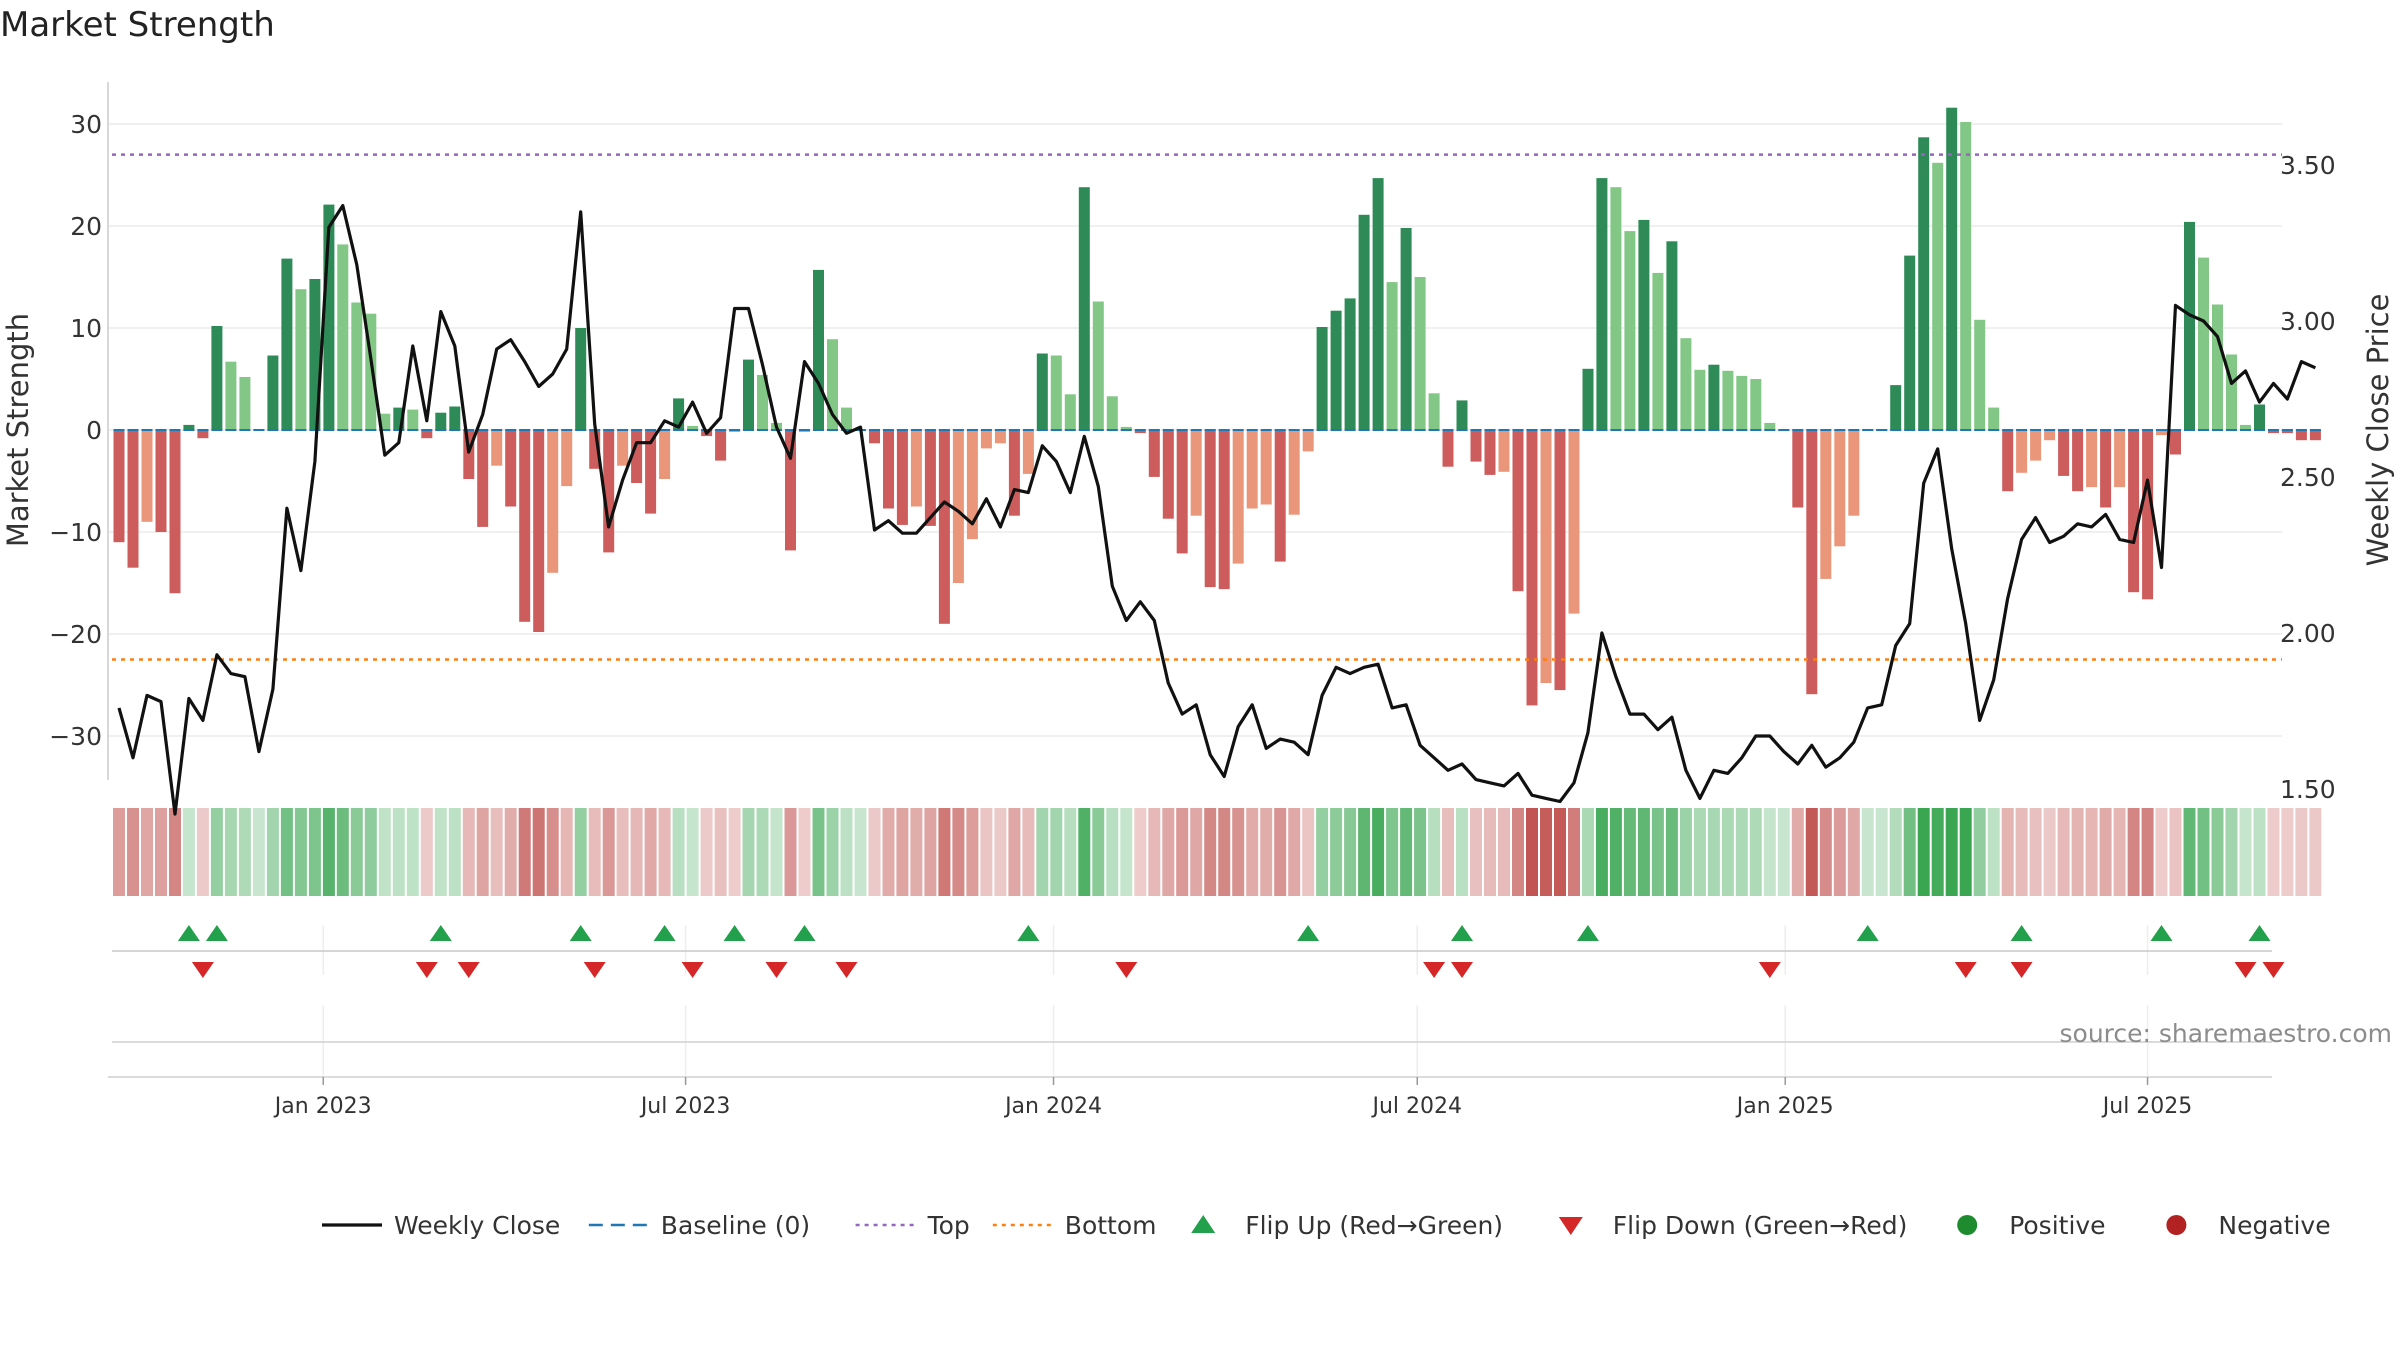  I want to click on y-tick-label: 20, so click(86, 226).